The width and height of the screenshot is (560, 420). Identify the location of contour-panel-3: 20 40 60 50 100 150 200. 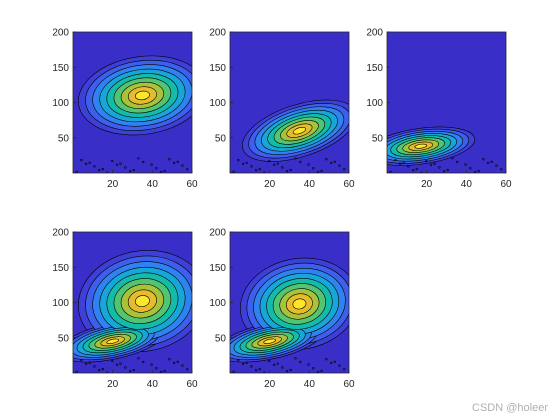
(439, 109).